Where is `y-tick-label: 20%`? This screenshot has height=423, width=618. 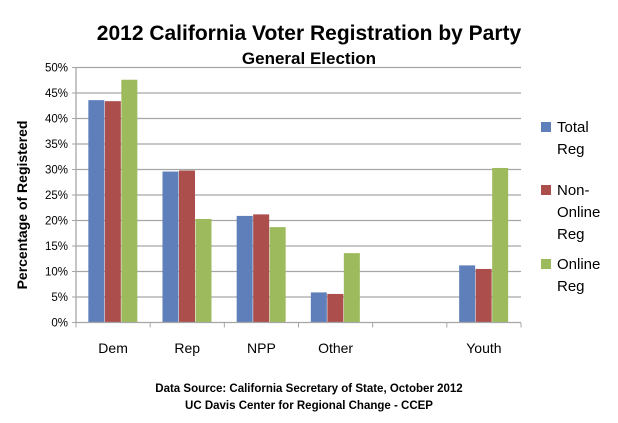 y-tick-label: 20% is located at coordinates (56, 222).